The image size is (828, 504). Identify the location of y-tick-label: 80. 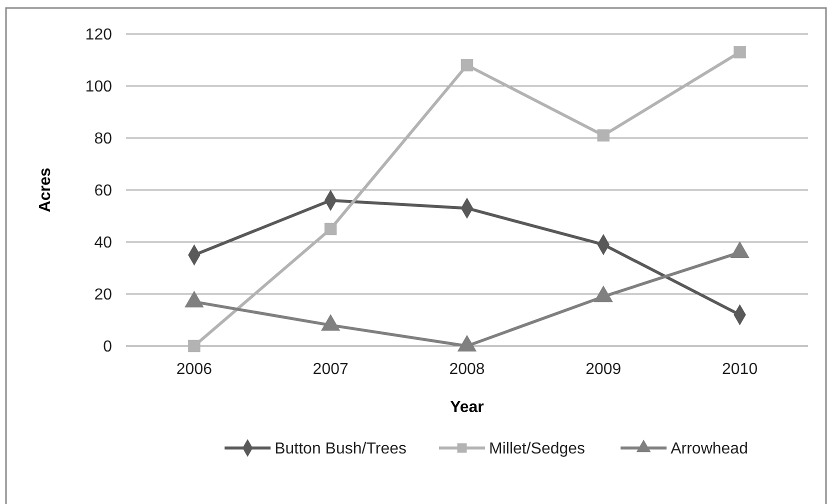
(103, 139).